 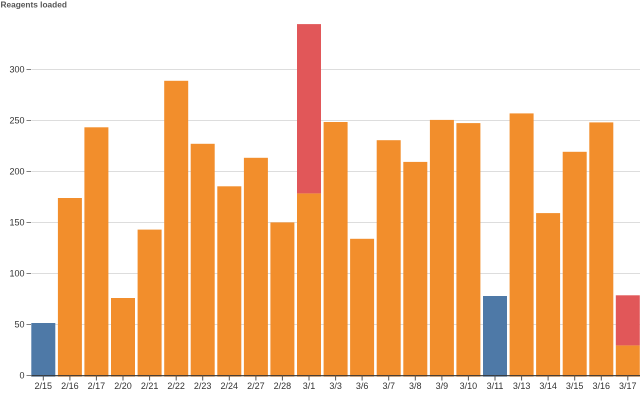 I want to click on svg-text: 2/24, so click(x=230, y=386).